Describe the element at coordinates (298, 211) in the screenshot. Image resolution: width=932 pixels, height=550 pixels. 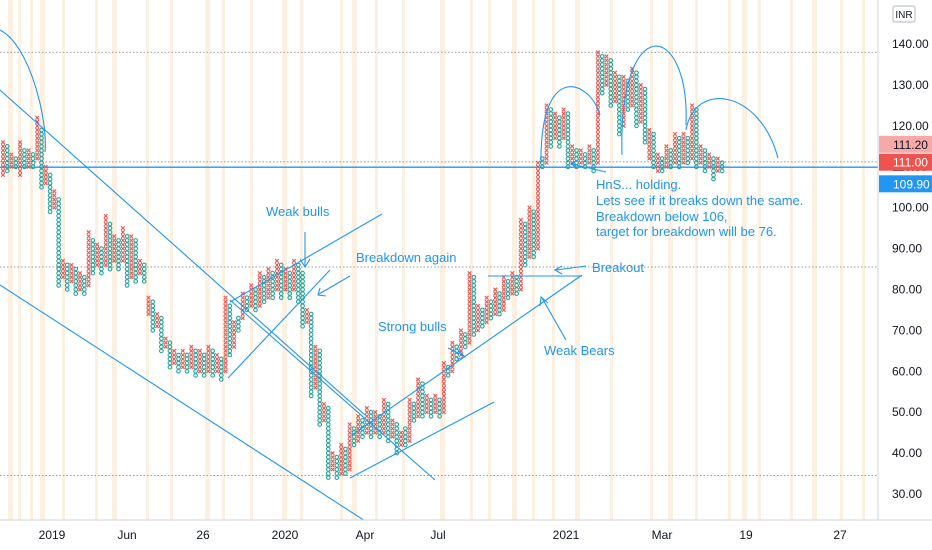
I see `annotation-weak-bulls: Weak bulls` at that location.